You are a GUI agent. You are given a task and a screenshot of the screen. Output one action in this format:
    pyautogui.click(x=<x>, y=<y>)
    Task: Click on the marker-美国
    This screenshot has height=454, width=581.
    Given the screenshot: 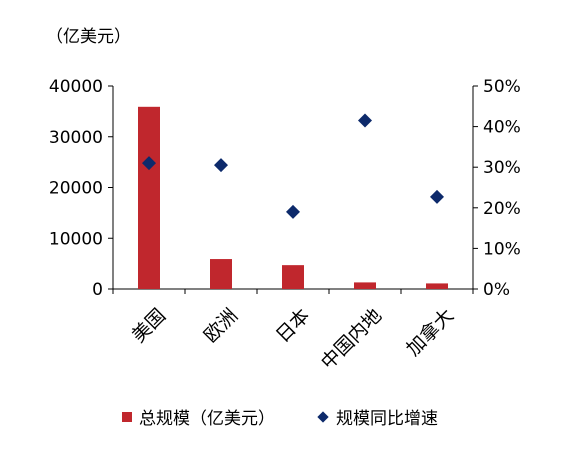 What is the action you would take?
    pyautogui.click(x=149, y=163)
    